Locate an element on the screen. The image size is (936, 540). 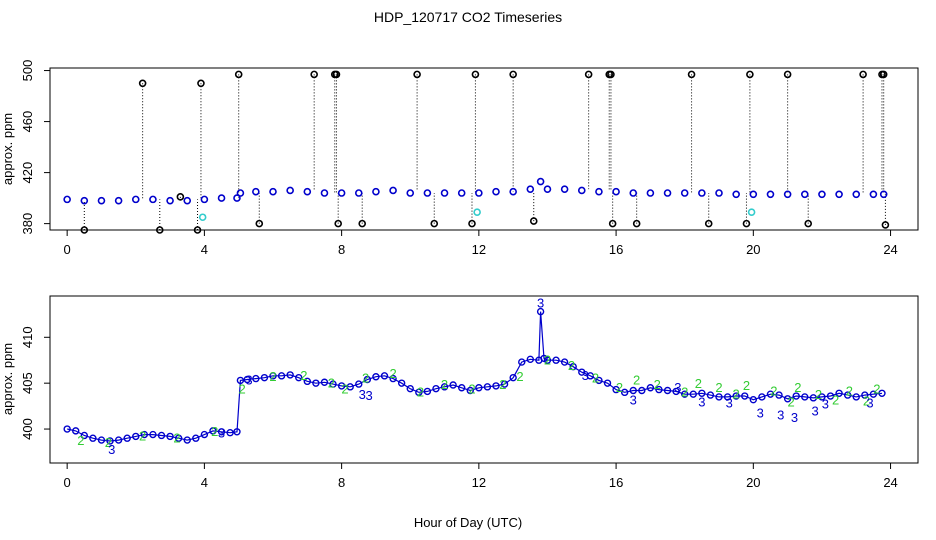
top-x-tick-label: 16 is located at coordinates (616, 249).